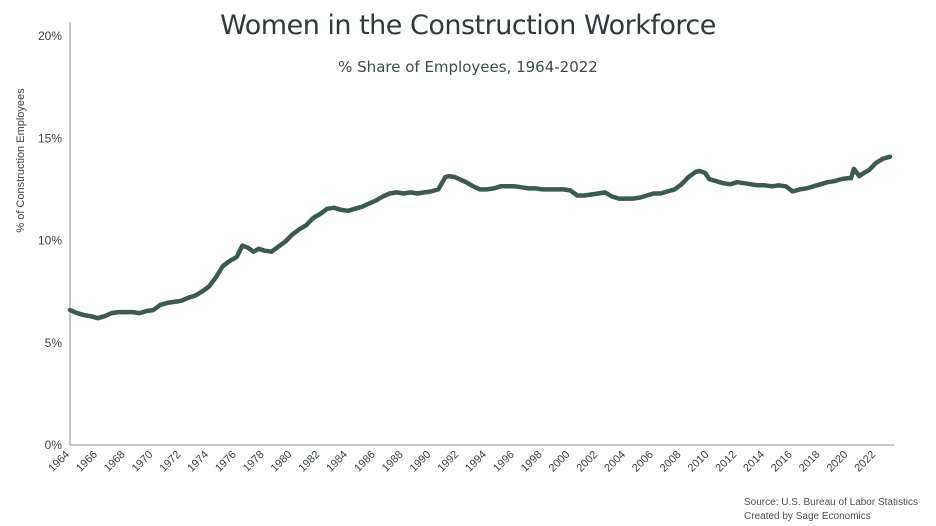 This screenshot has width=936, height=526. I want to click on x-tick-label: 2002, so click(587, 462).